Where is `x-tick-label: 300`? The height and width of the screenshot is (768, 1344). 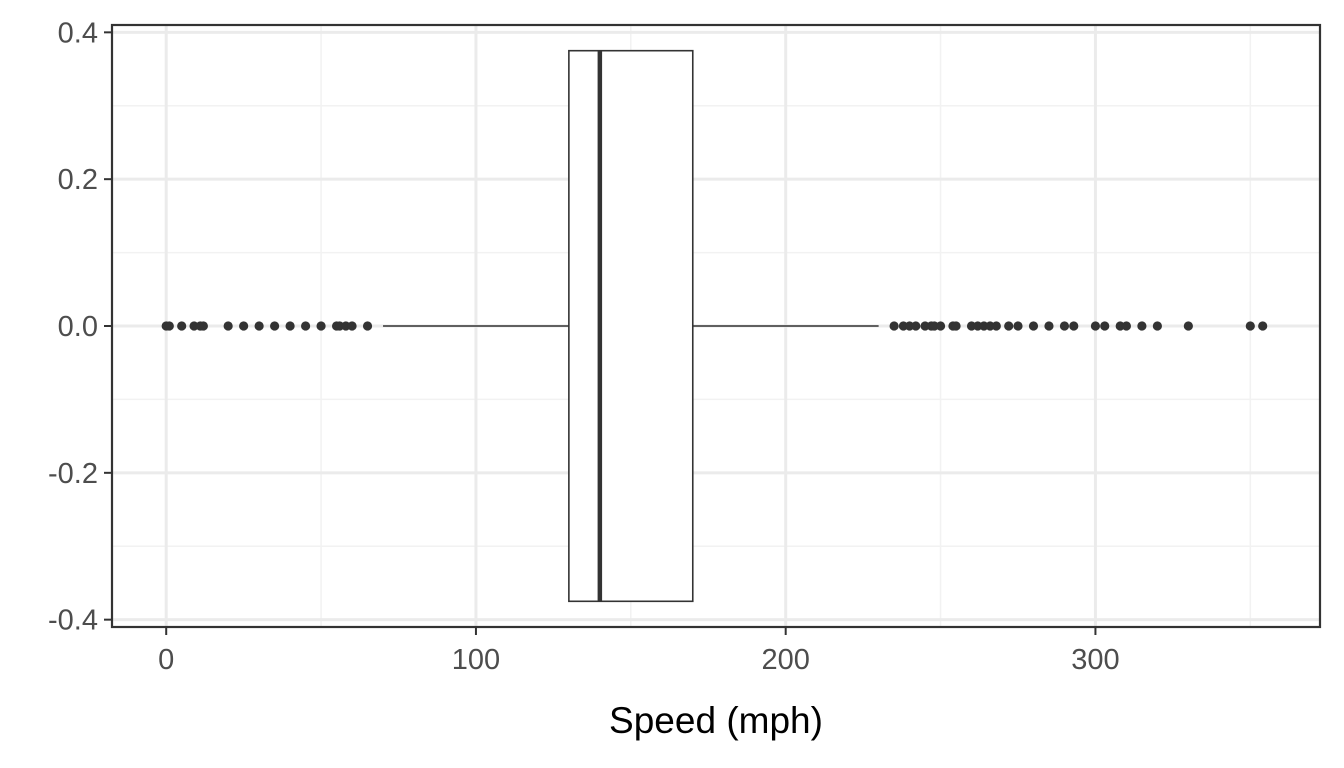
x-tick-label: 300 is located at coordinates (1095, 660).